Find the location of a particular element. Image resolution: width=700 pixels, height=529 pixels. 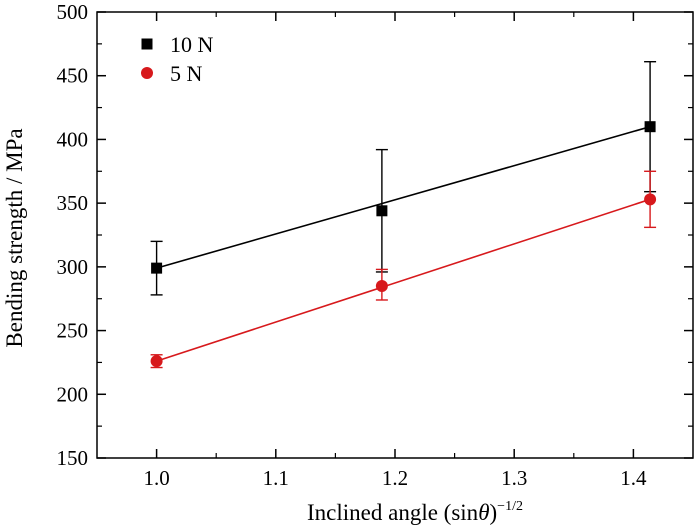

x-axis-title-theta: θ is located at coordinates (483, 512).